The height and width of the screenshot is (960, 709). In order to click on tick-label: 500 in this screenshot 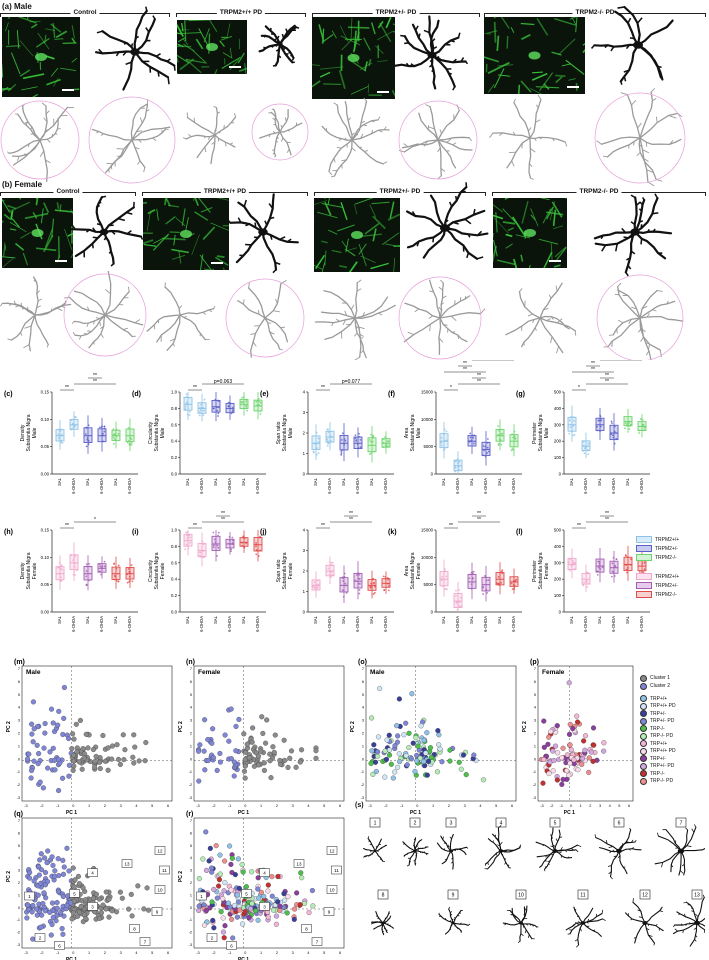, I will do `click(558, 392)`.